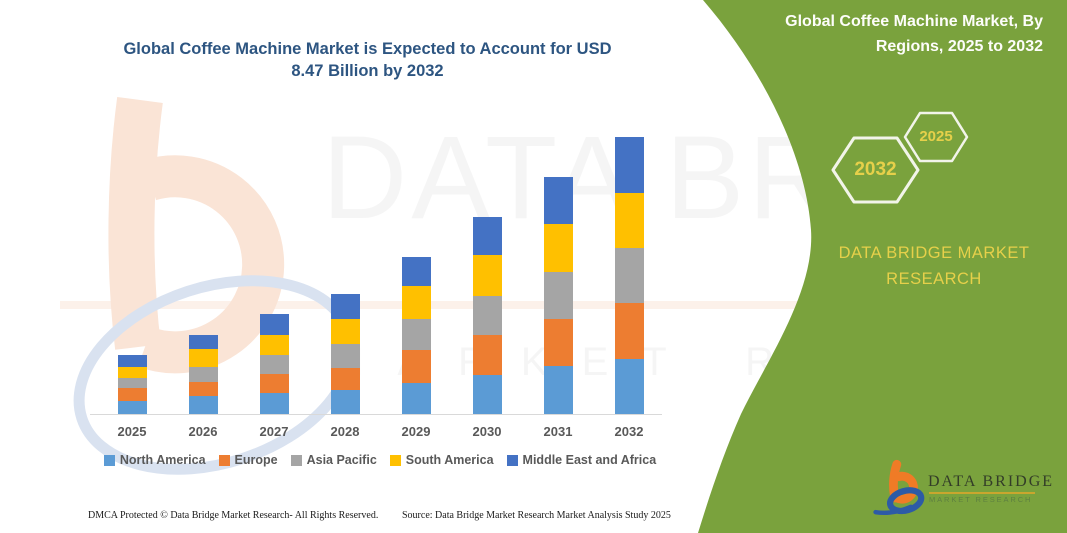 The width and height of the screenshot is (1067, 533). I want to click on bar-segment-2029-middle-east-and-africa, so click(416, 271).